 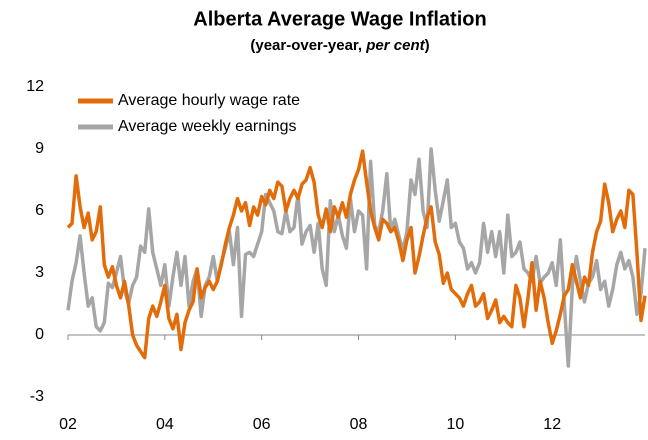 I want to click on chart-title: Alberta Average Wage Inflation, so click(x=339, y=19).